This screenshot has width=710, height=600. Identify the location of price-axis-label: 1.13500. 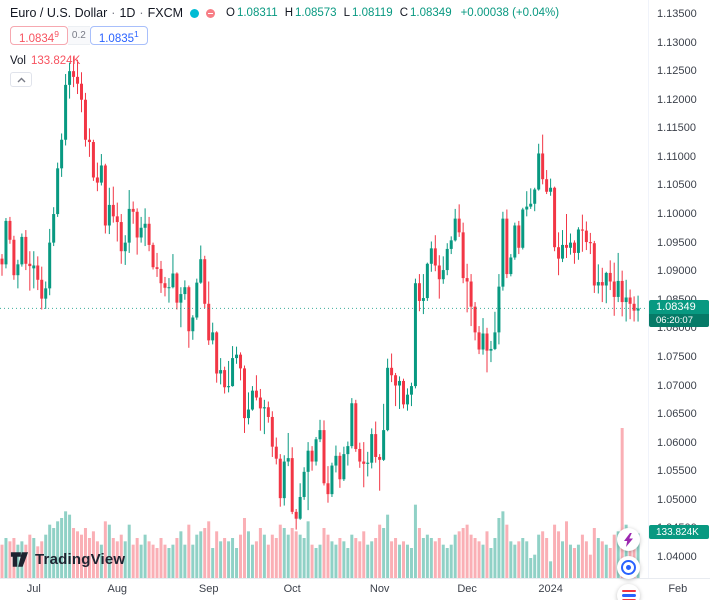
(677, 14).